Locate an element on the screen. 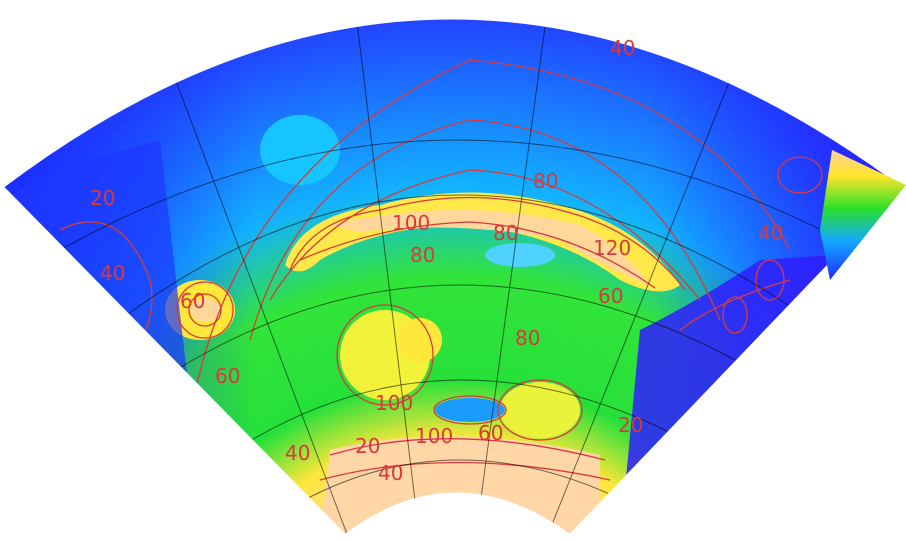 The image size is (906, 542). contour-label: 120 is located at coordinates (612, 248).